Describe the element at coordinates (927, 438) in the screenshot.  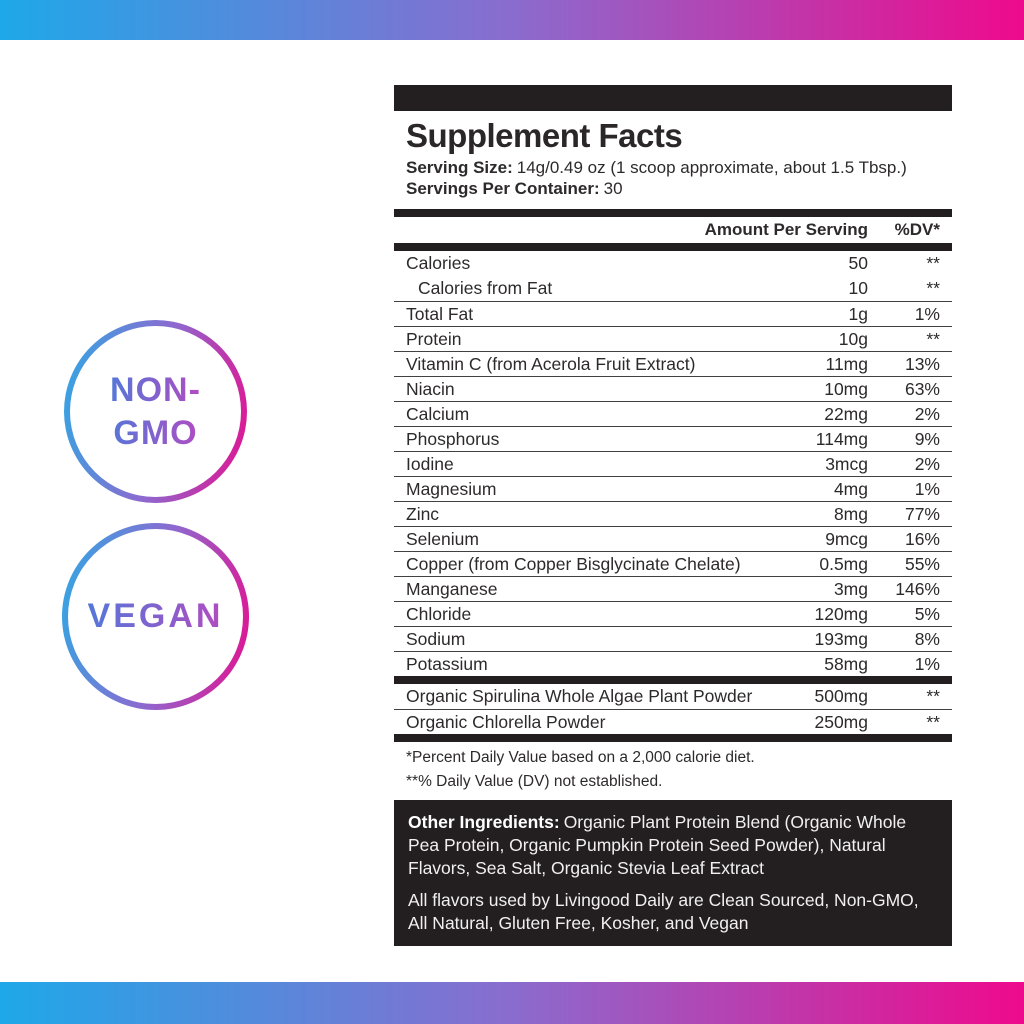
I see `nutrient-dv: 9%` at that location.